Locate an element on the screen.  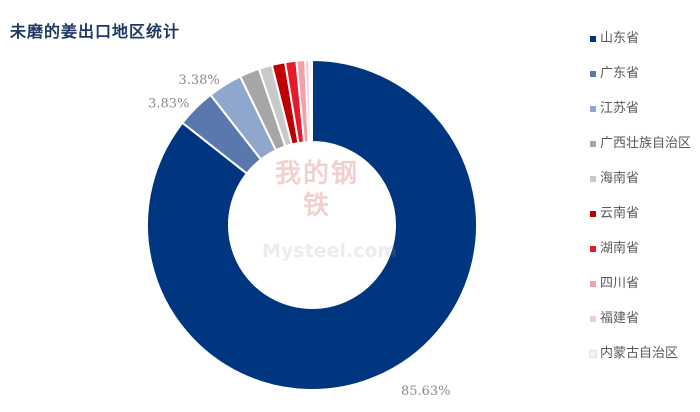
legend-item-0: 山东省 is located at coordinates (644, 39).